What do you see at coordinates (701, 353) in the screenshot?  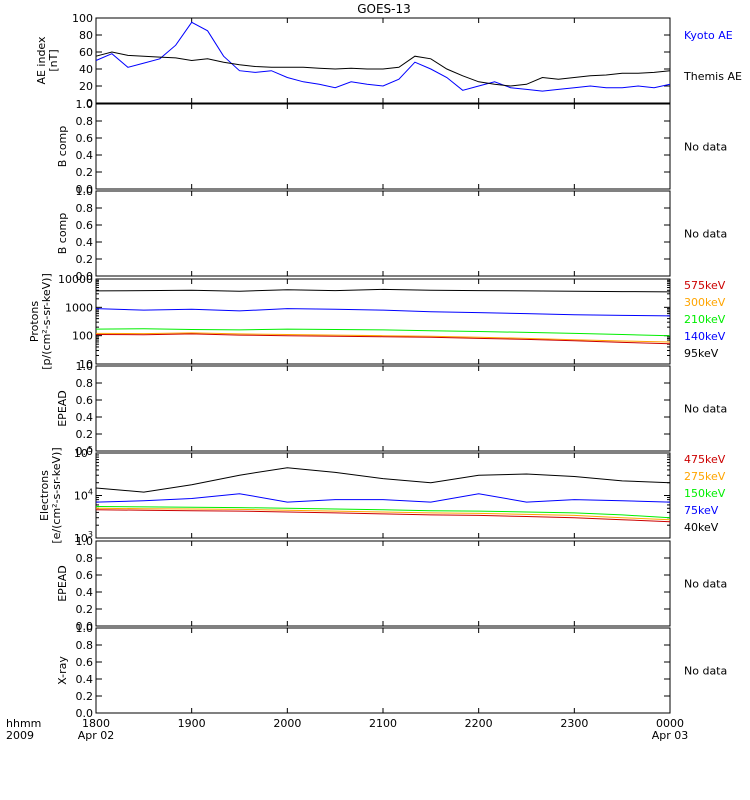 I see `legend-label-95kev: 95keV` at bounding box center [701, 353].